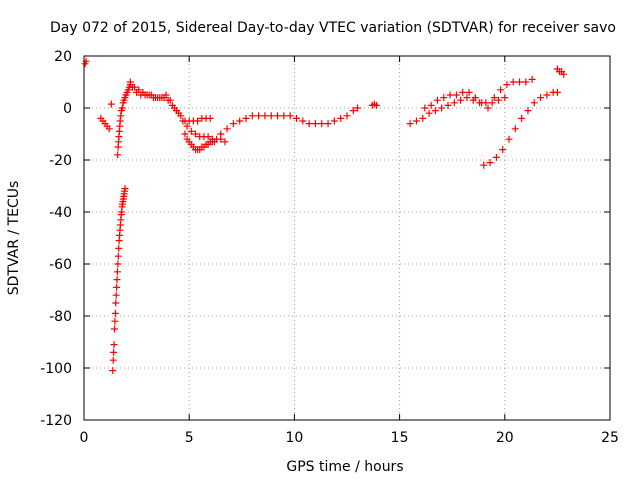  I want to click on y-tick-label: 20, so click(63, 57).